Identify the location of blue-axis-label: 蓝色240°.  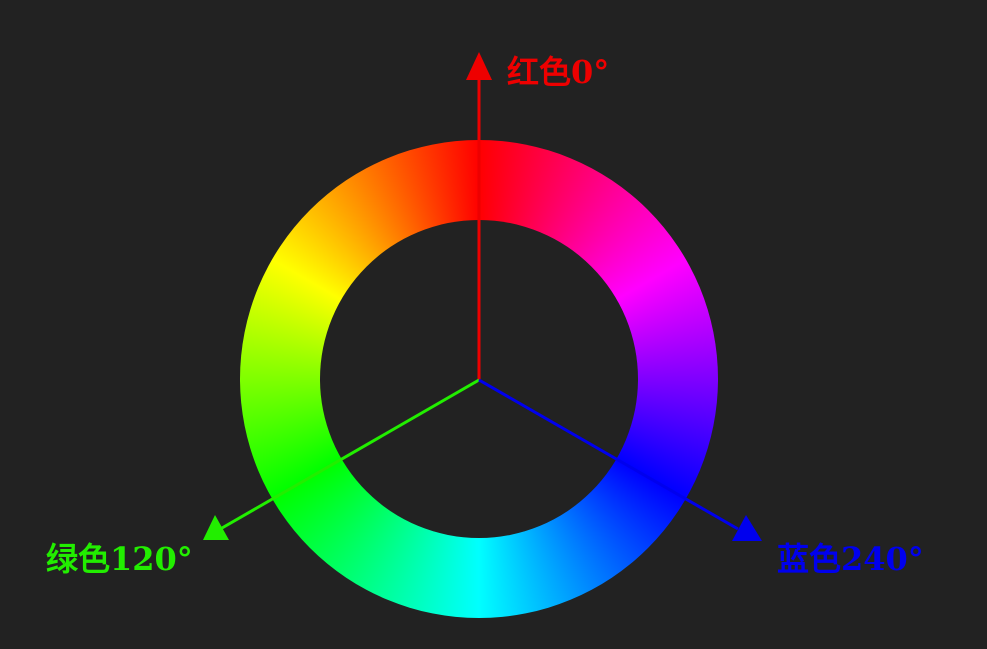
(850, 559).